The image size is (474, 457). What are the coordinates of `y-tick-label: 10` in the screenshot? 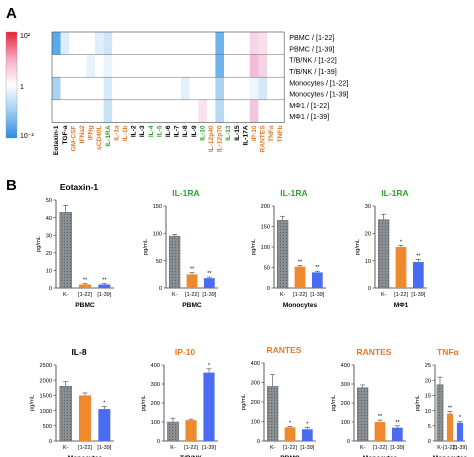 It's located at (368, 262).